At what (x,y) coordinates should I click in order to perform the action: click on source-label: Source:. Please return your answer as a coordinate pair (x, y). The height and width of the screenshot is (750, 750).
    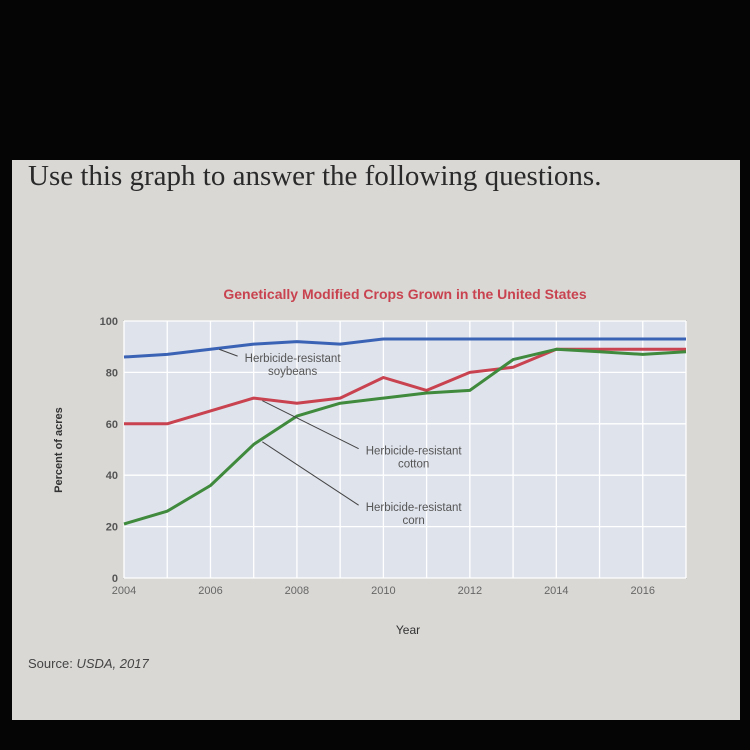
    Looking at the image, I should click on (50, 663).